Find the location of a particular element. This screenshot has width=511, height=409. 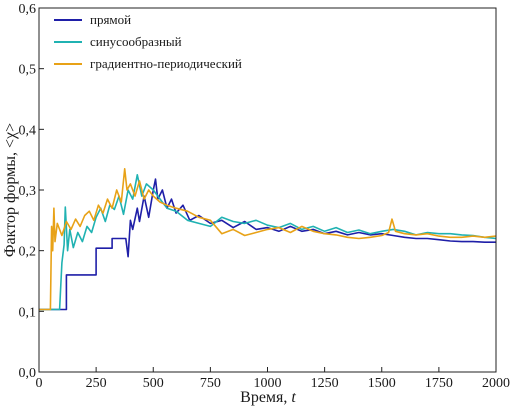

x-tick-label: 2000 is located at coordinates (496, 383).